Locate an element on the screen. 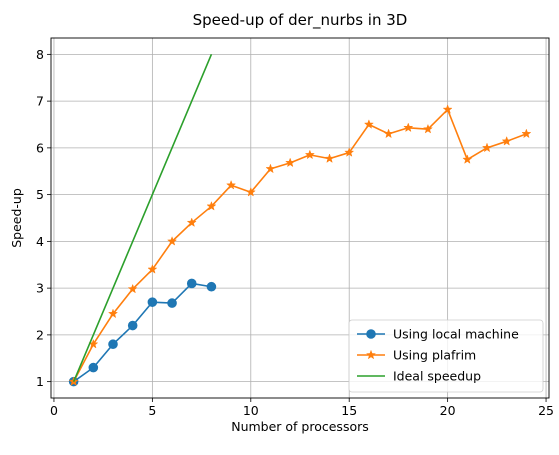 The width and height of the screenshot is (559, 455). x-tick-label: 10 is located at coordinates (251, 410).